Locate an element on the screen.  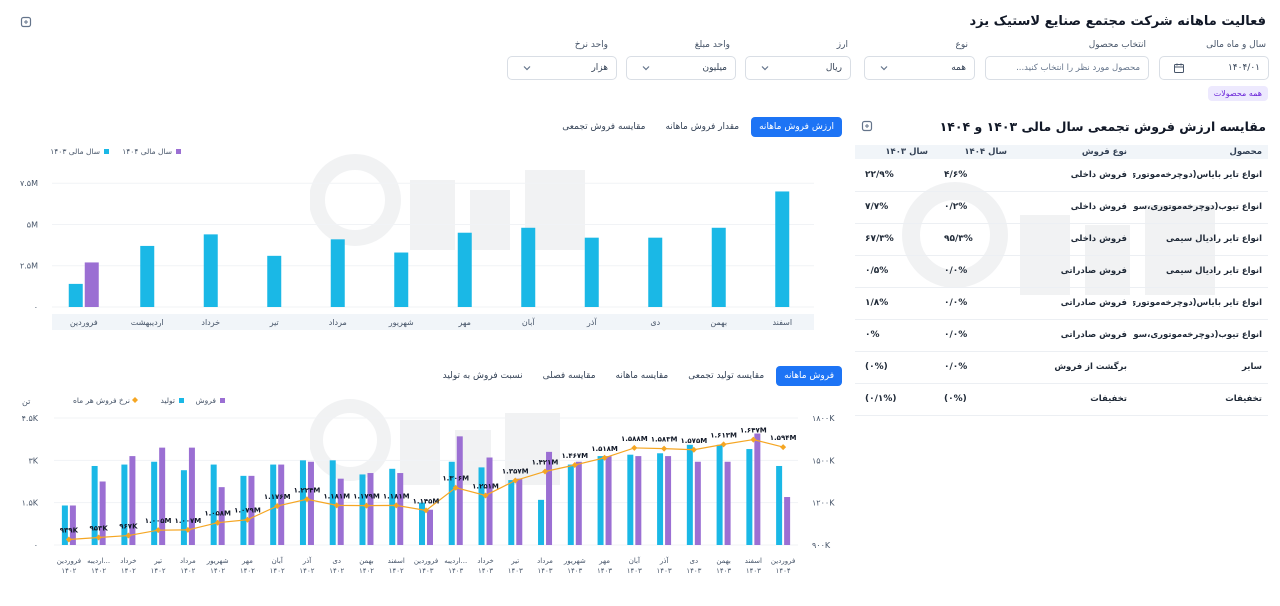
tab-monthly-sales: فروش ماهانه is located at coordinates (809, 376).